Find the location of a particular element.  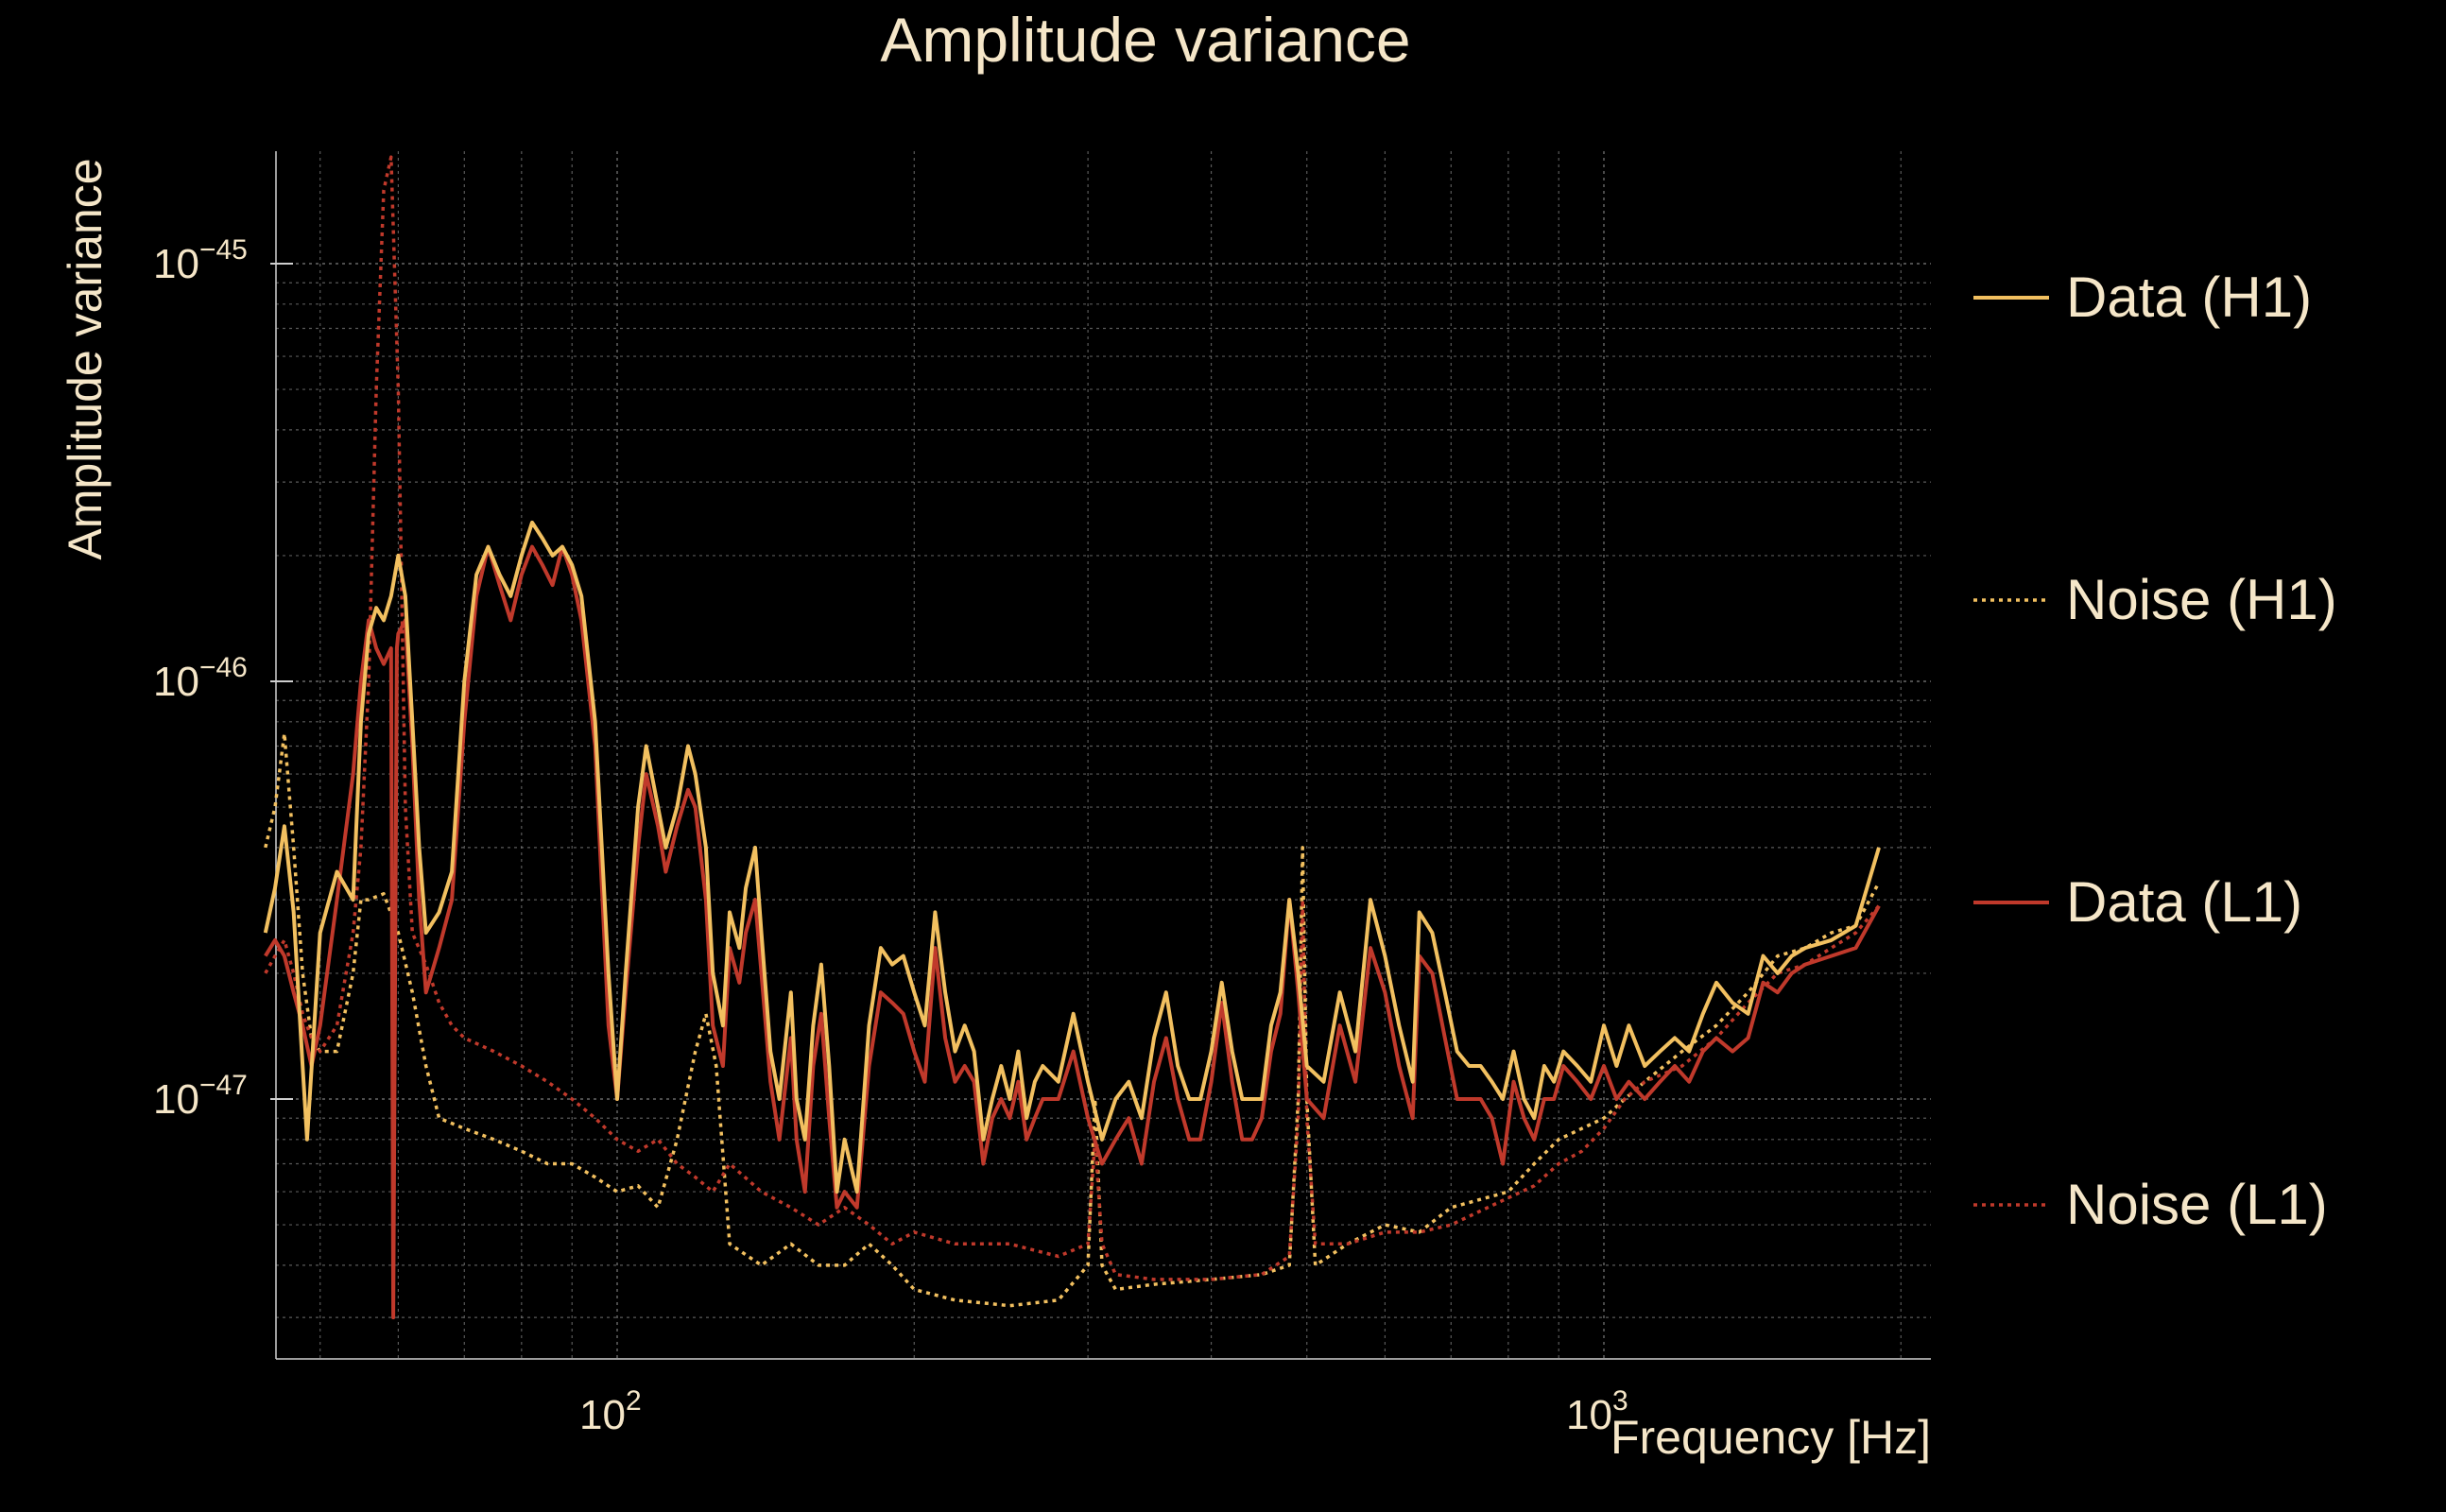

x-tick-label: 10³ is located at coordinates (1597, 1411).